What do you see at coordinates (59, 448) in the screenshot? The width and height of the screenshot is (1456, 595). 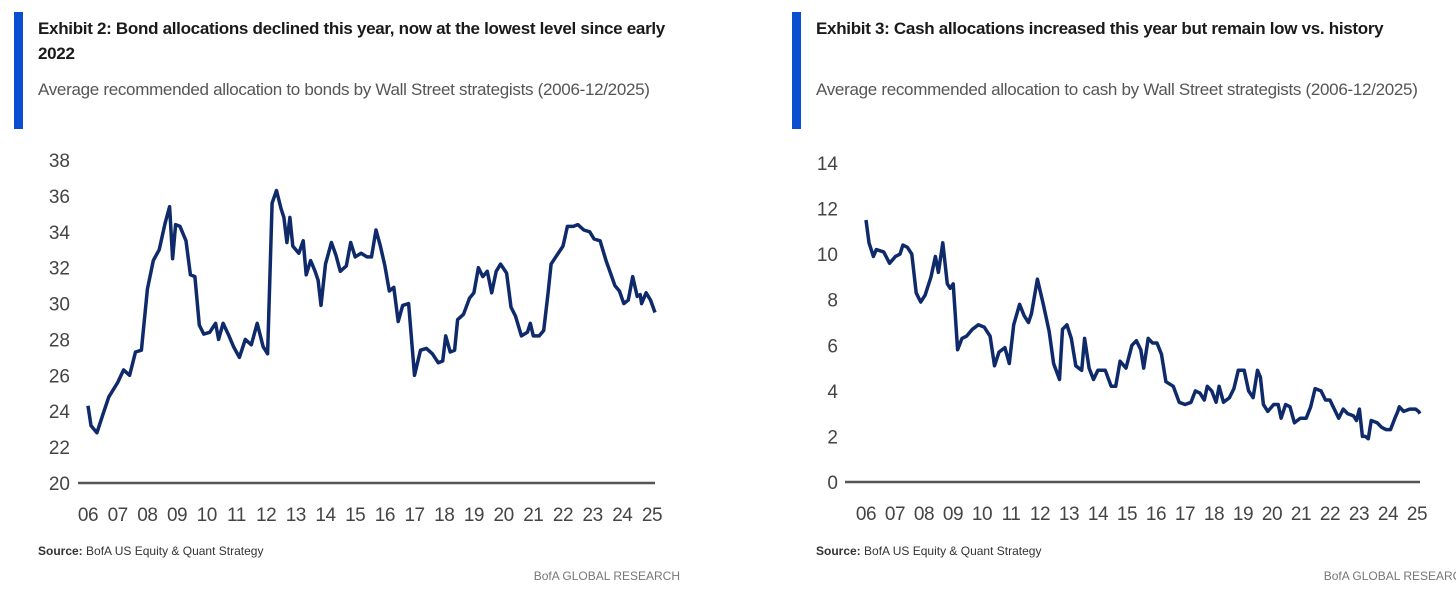 I see `y-tick-label: 22` at bounding box center [59, 448].